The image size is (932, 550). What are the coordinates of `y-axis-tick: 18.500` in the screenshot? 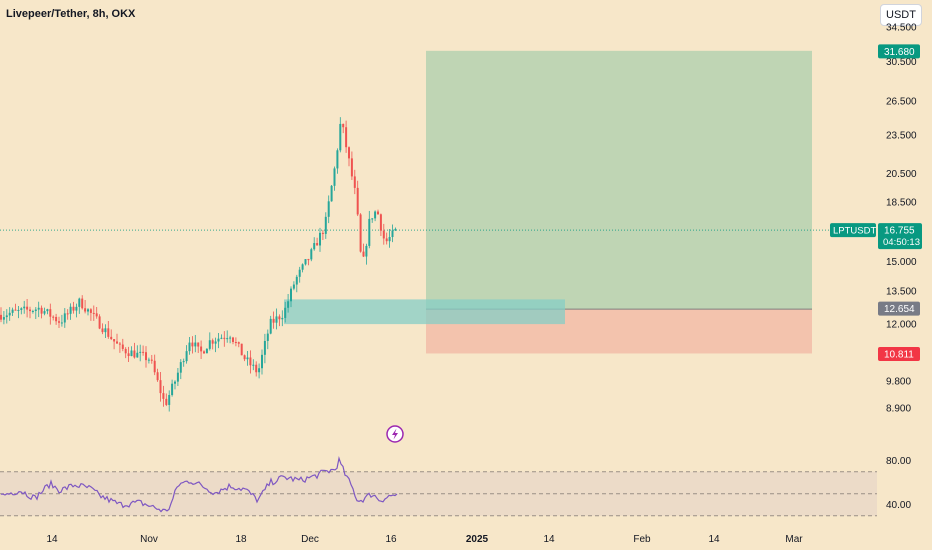 It's located at (901, 203).